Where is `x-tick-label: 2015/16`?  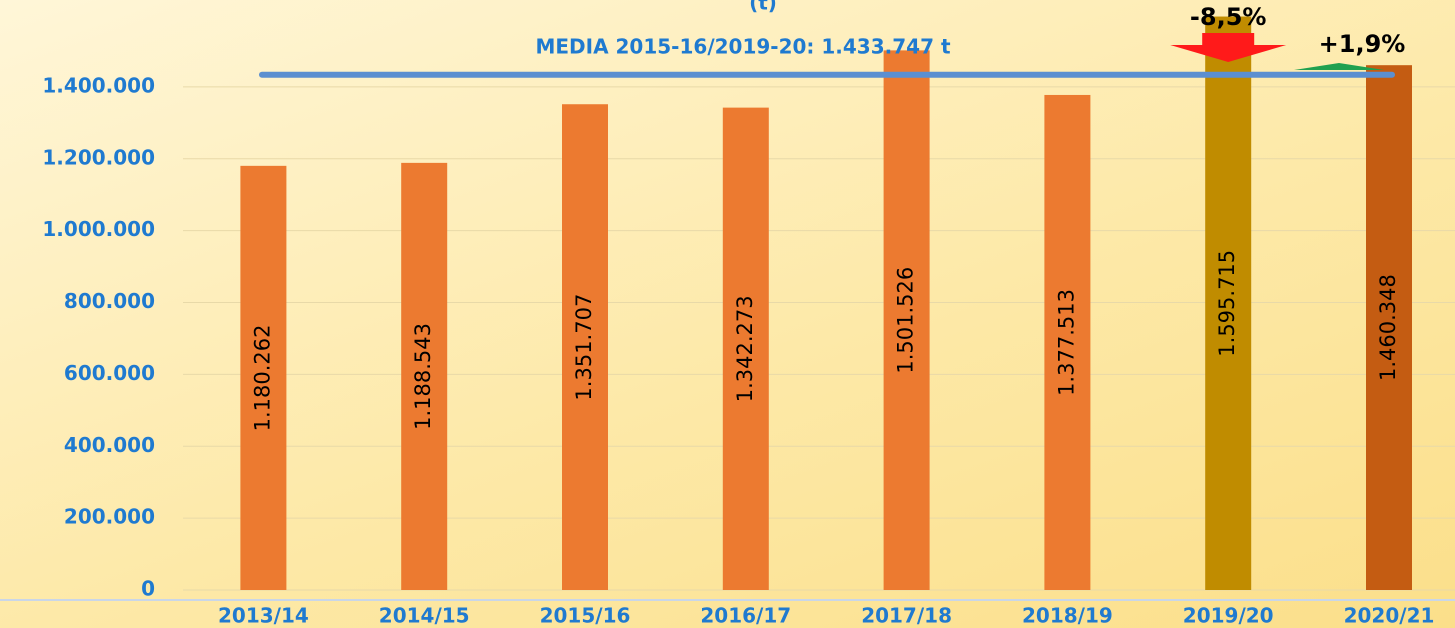 x-tick-label: 2015/16 is located at coordinates (585, 616).